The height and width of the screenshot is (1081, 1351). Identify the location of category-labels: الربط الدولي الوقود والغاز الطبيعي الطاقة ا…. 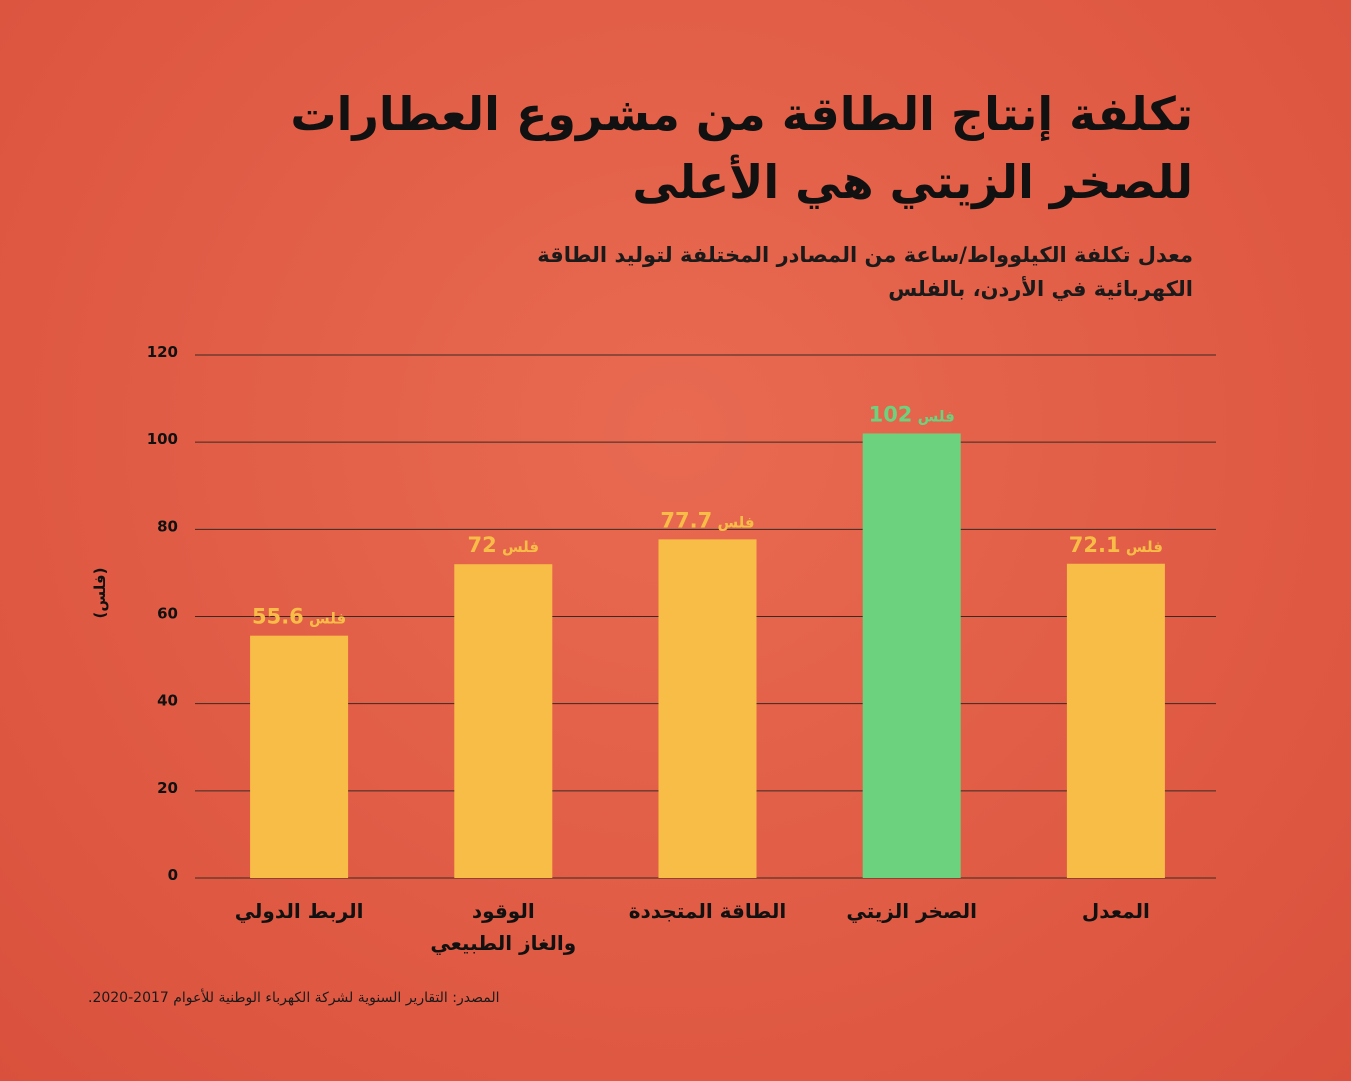
(692, 927).